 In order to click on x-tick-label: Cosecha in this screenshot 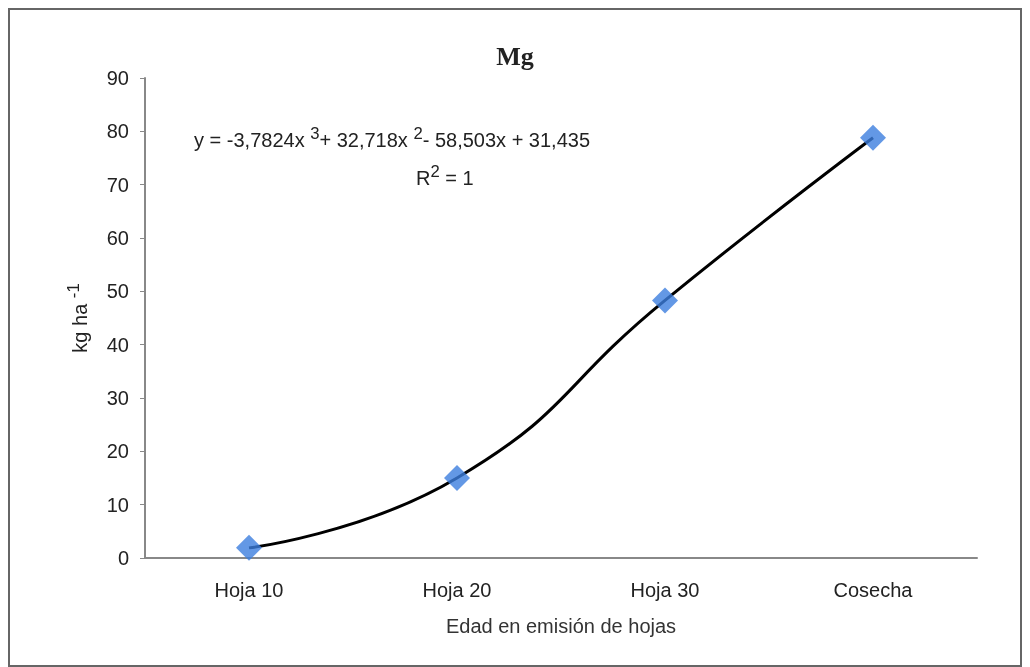, I will do `click(873, 590)`.